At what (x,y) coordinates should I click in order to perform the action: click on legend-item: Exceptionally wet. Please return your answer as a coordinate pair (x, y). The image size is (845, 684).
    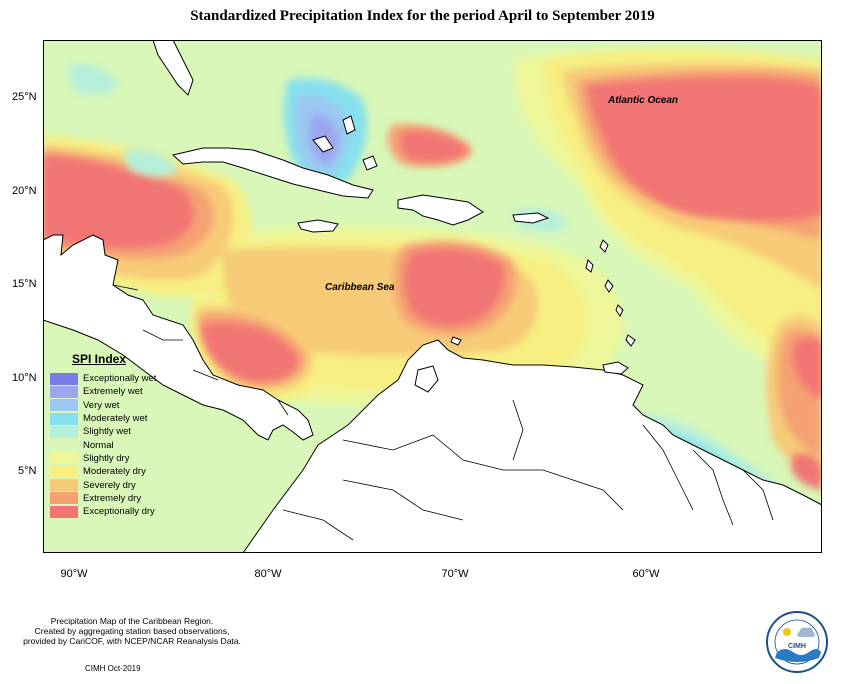
    Looking at the image, I should click on (110, 378).